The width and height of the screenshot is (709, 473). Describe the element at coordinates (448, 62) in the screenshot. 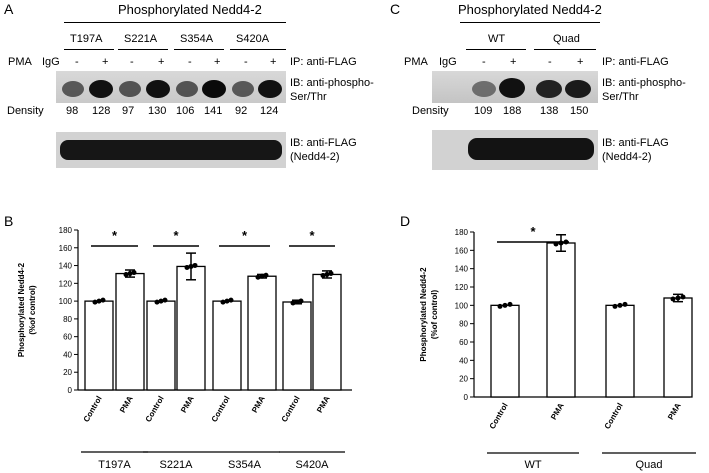

I see `c-igg-label: IgG` at that location.